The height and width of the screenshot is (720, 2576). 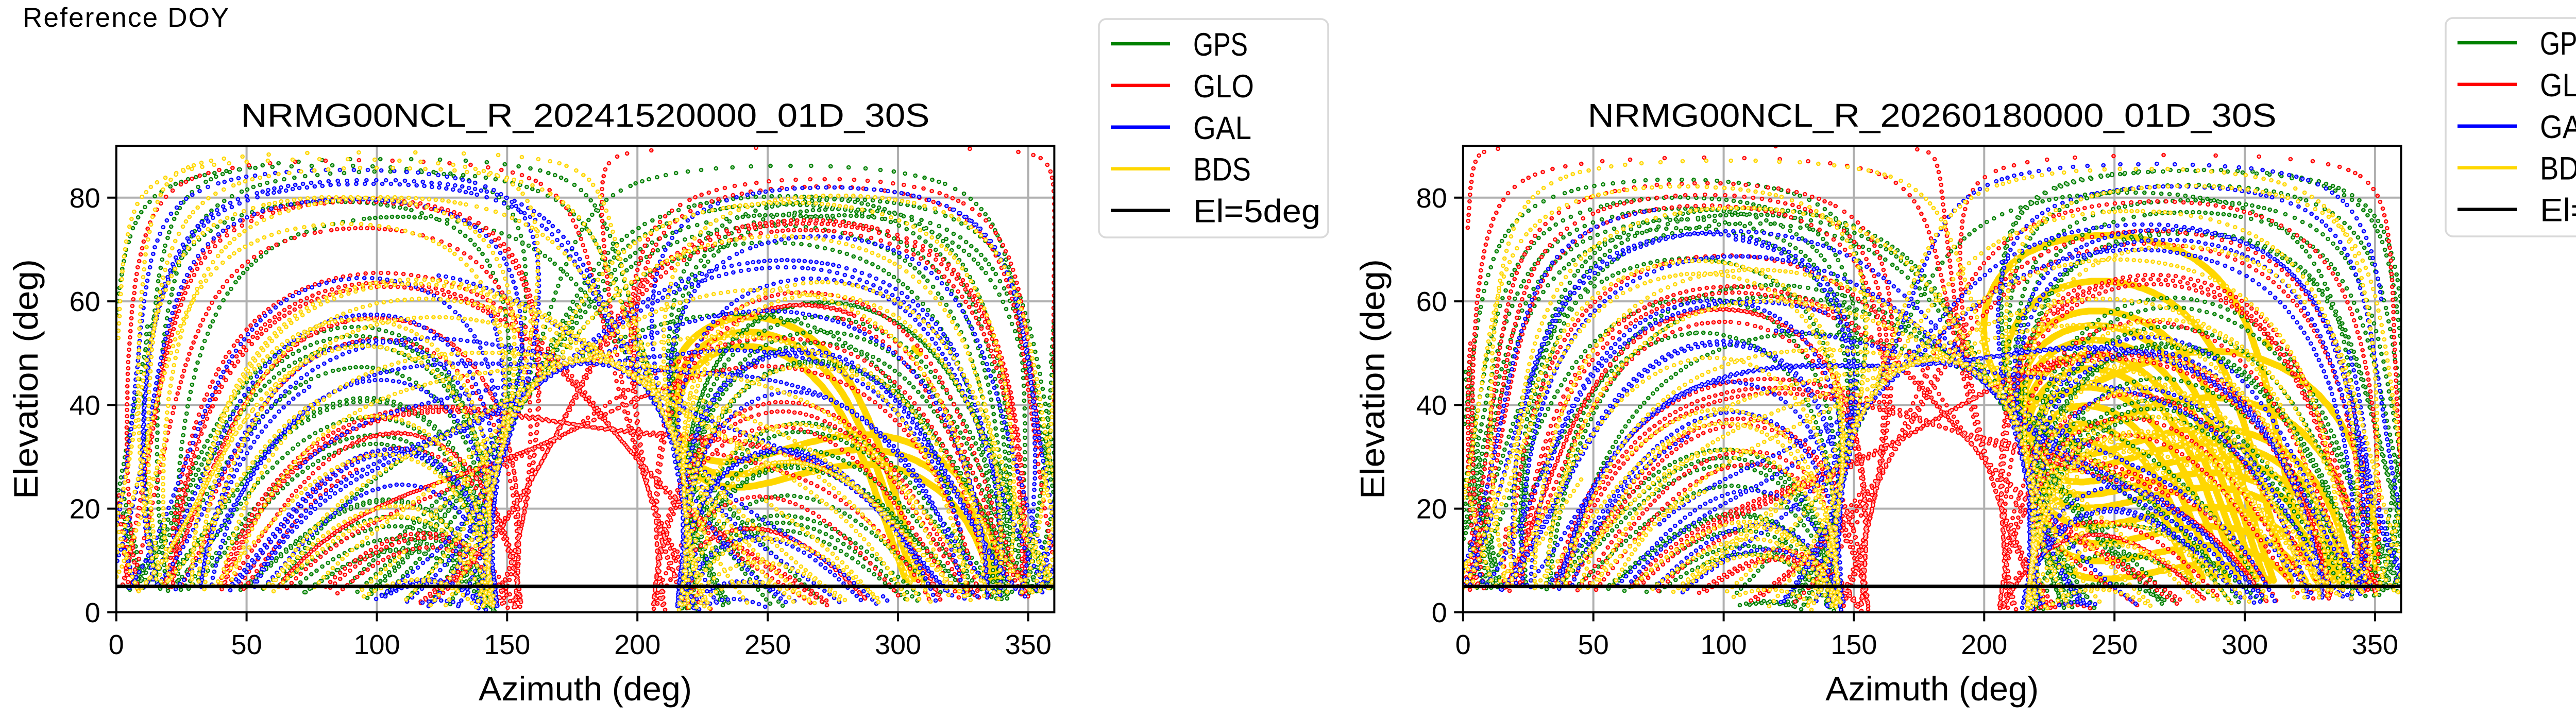 I want to click on svg-text: Reference DOY, so click(x=127, y=18).